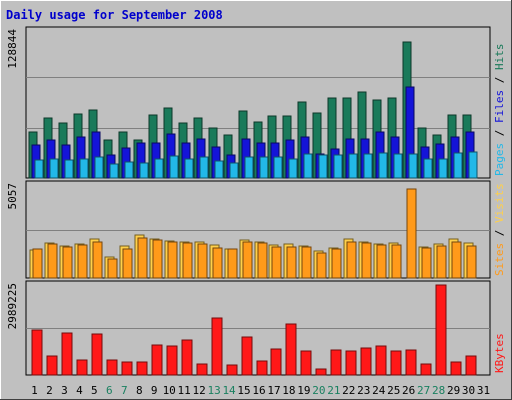  What do you see at coordinates (79, 390) in the screenshot?
I see `x-tick-label-day-4: 4` at bounding box center [79, 390].